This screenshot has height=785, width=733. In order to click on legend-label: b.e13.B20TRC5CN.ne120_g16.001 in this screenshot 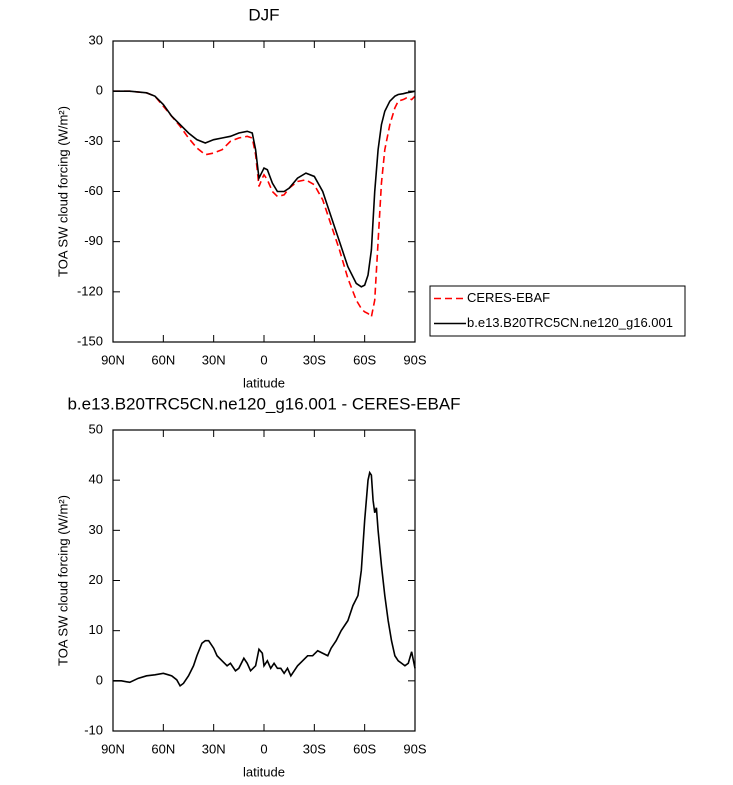, I will do `click(570, 322)`.